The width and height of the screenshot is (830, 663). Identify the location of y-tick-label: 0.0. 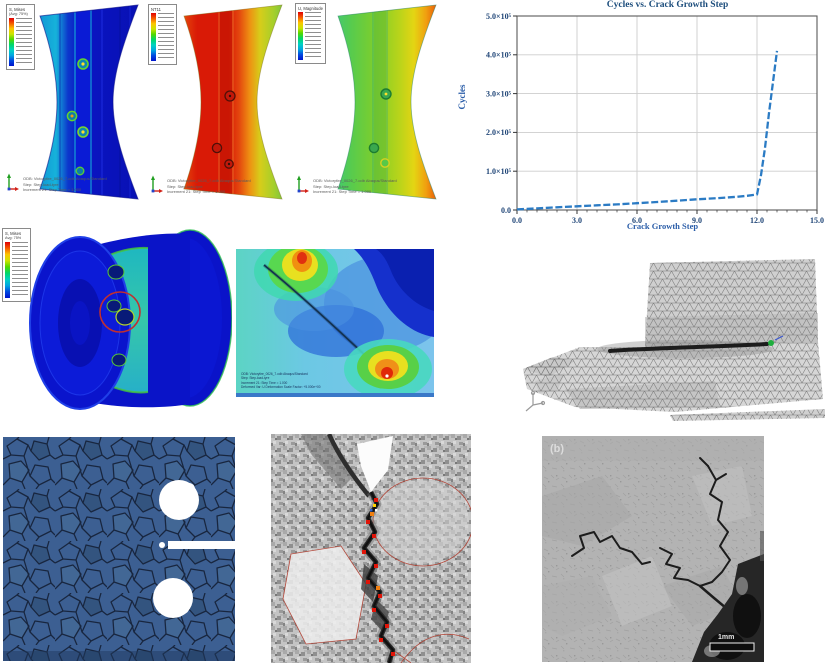
(506, 210).